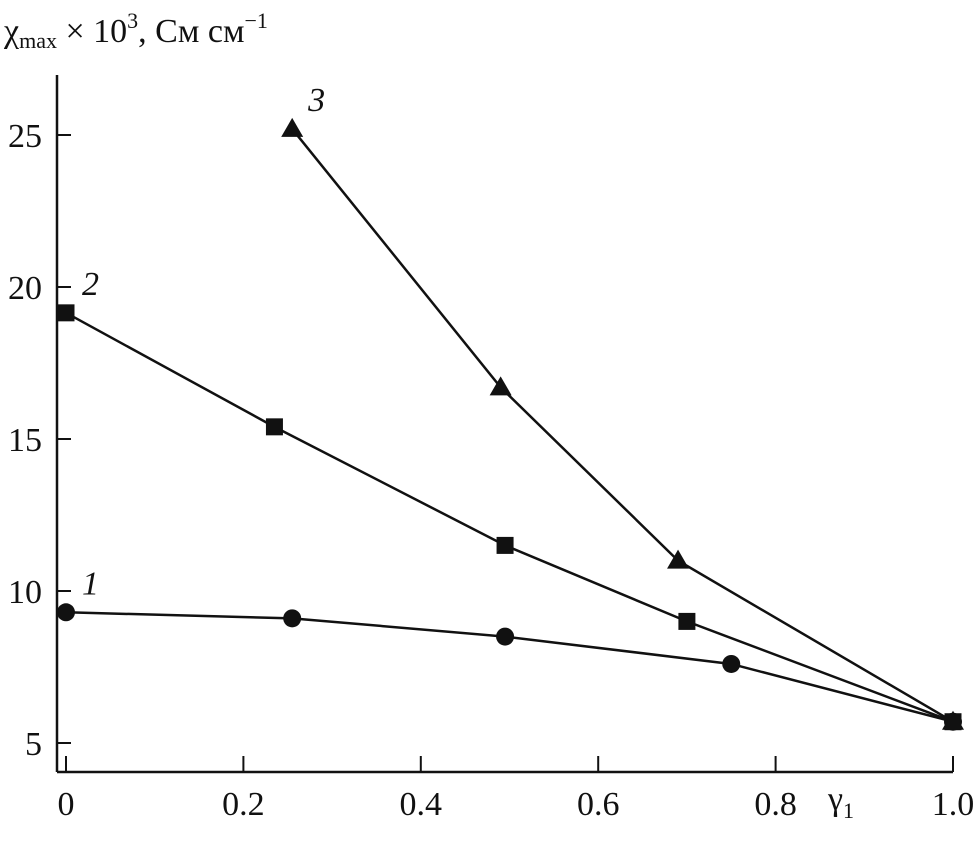 Image resolution: width=975 pixels, height=843 pixels. I want to click on x-tick-label: 0.6, so click(598, 804).